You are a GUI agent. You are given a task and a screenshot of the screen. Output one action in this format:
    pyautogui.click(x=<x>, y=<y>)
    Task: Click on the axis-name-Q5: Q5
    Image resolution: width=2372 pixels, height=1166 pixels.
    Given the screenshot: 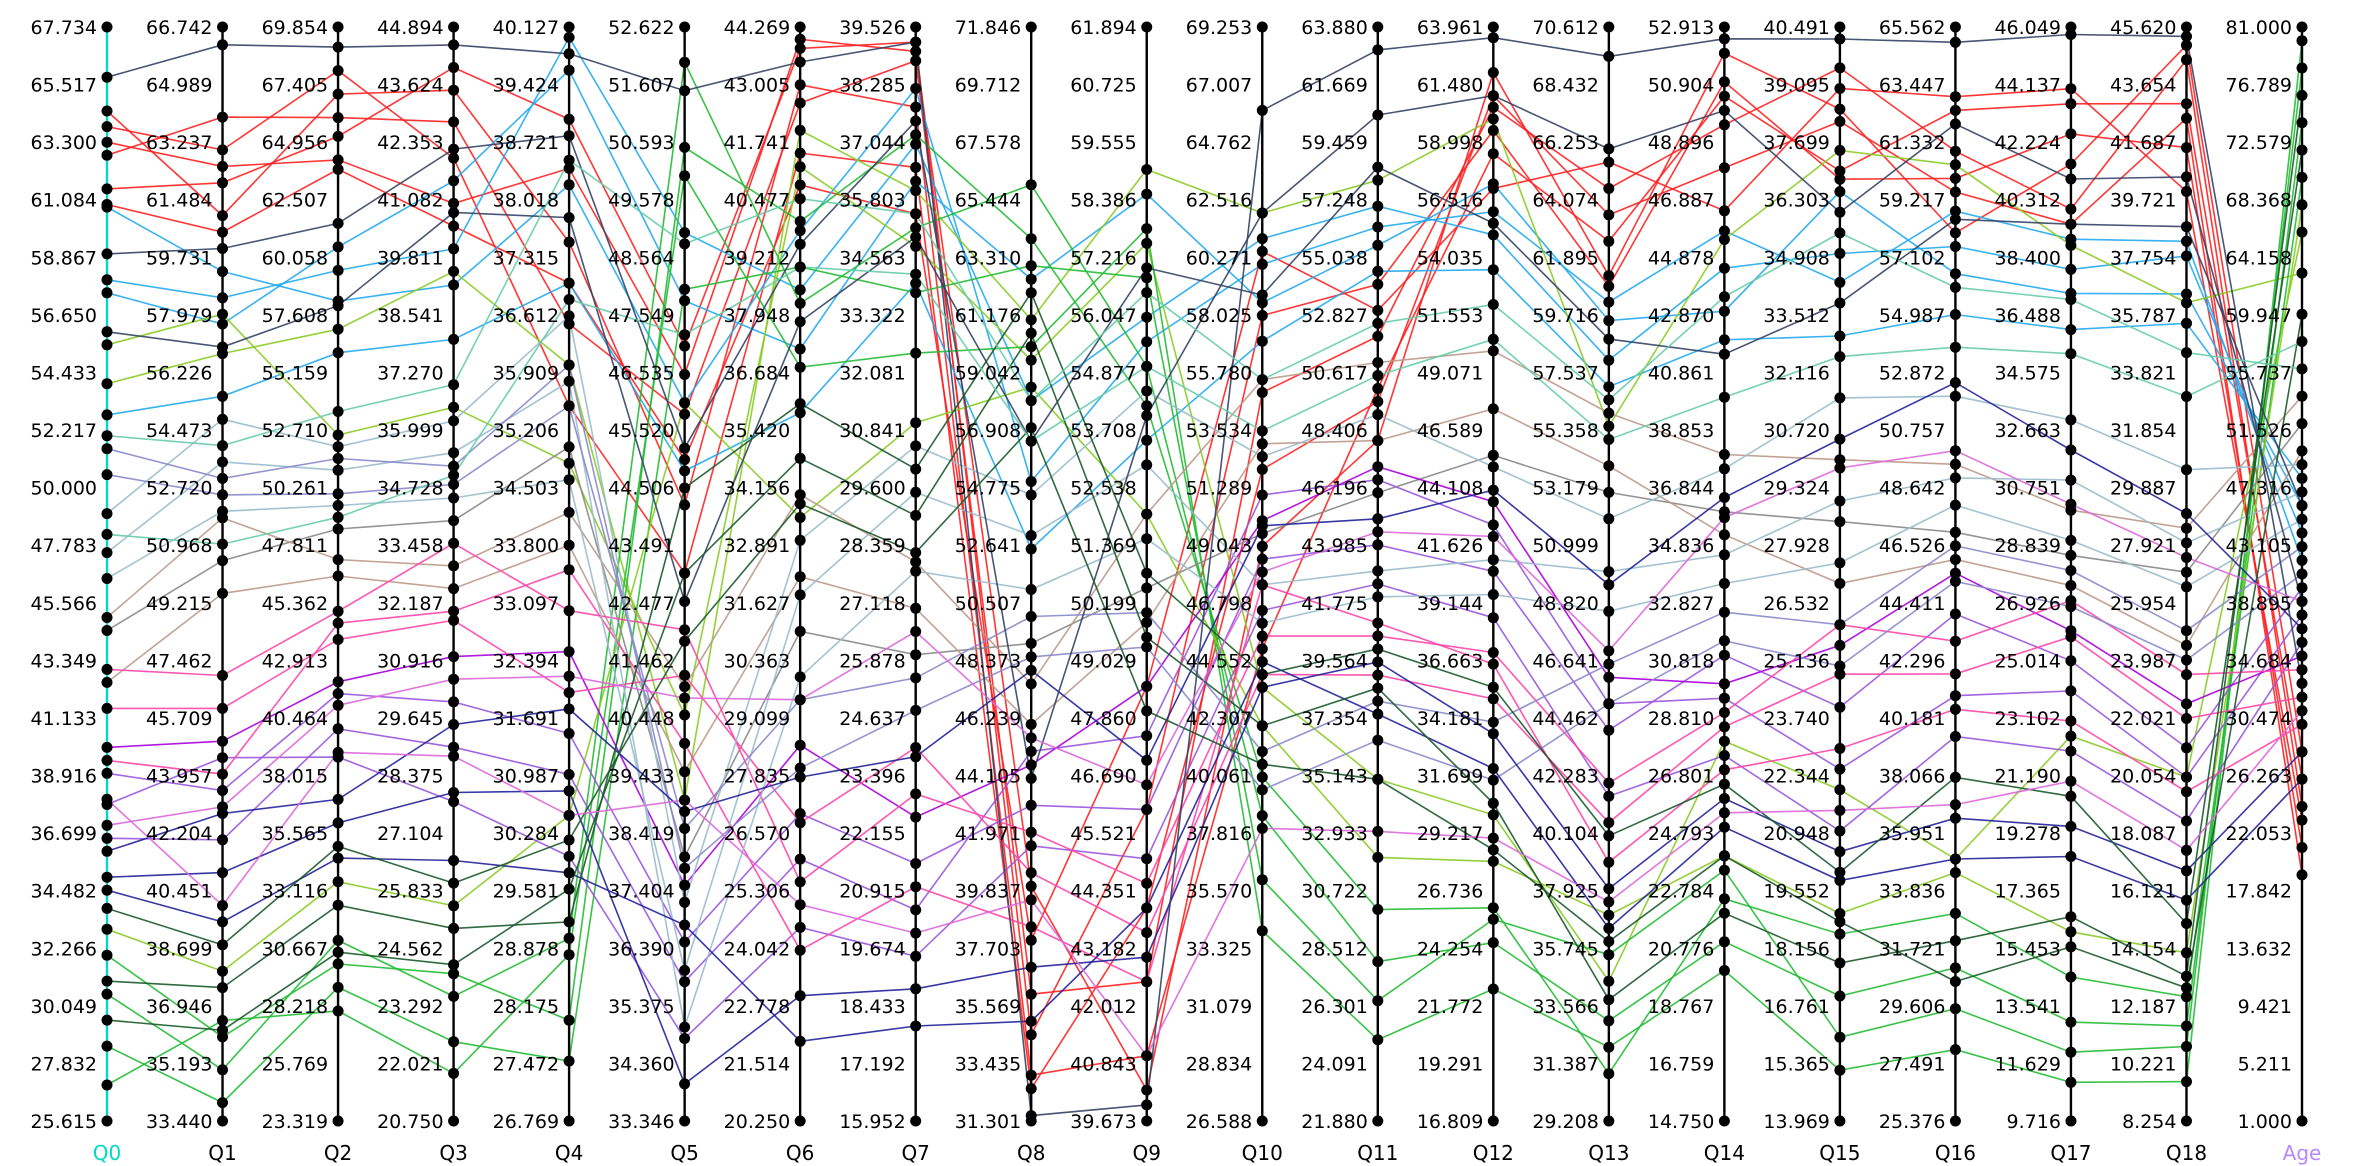 What is the action you would take?
    pyautogui.click(x=684, y=1153)
    